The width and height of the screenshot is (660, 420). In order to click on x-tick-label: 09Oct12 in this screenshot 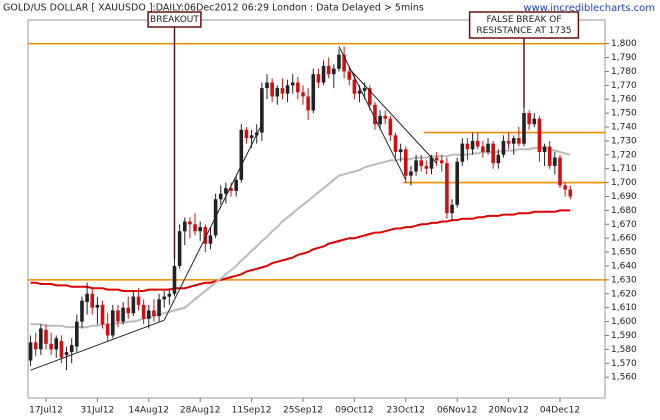, I will do `click(354, 411)`.